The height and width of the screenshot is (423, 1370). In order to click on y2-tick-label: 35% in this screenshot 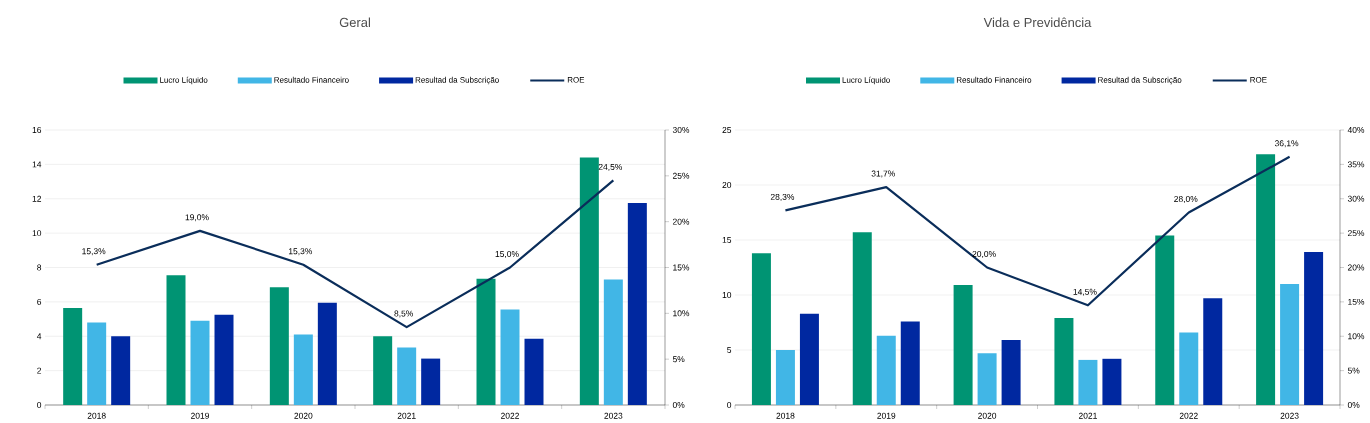, I will do `click(1356, 164)`.